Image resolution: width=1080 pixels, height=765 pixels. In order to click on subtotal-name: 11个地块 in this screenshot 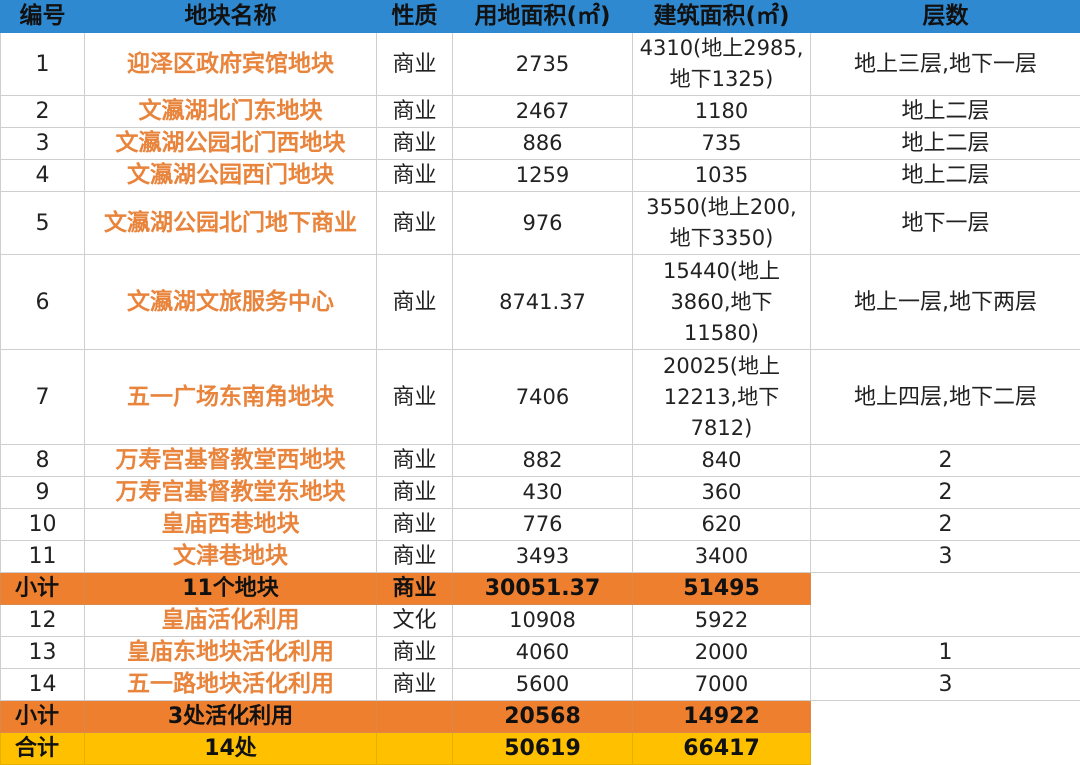, I will do `click(231, 589)`.